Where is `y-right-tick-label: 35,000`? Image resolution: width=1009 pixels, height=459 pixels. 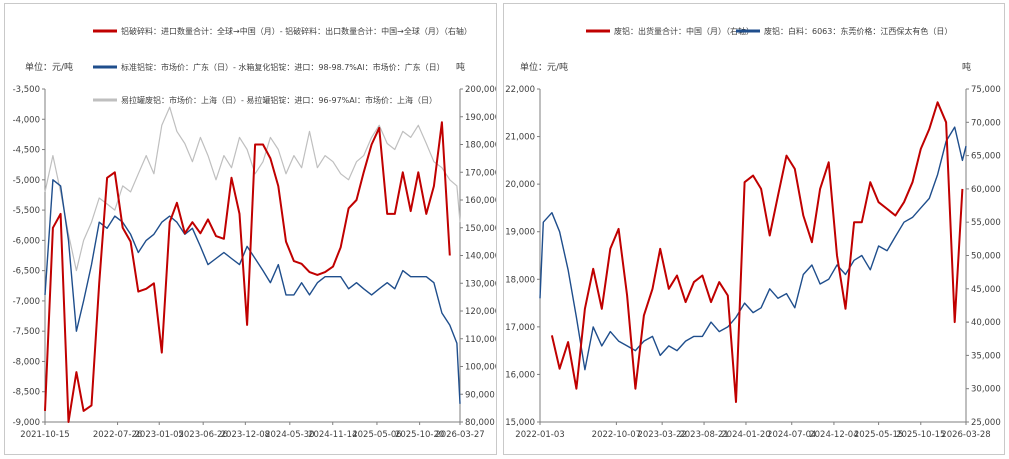 y-right-tick-label: 35,000 is located at coordinates (986, 356).